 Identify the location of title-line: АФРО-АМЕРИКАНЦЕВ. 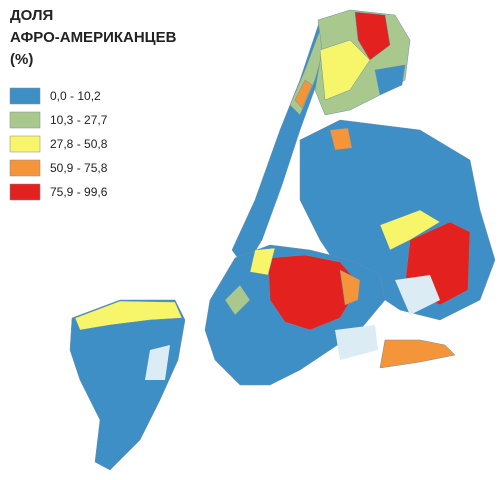
(93, 37).